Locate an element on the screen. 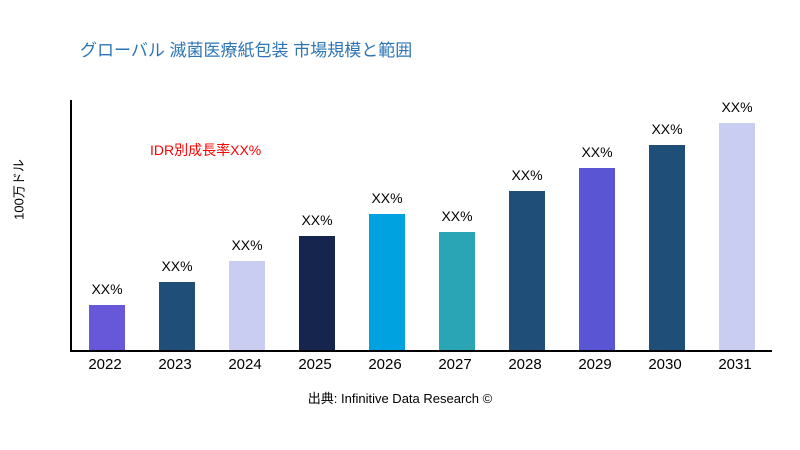  bar-group-2024: XX% is located at coordinates (247, 225).